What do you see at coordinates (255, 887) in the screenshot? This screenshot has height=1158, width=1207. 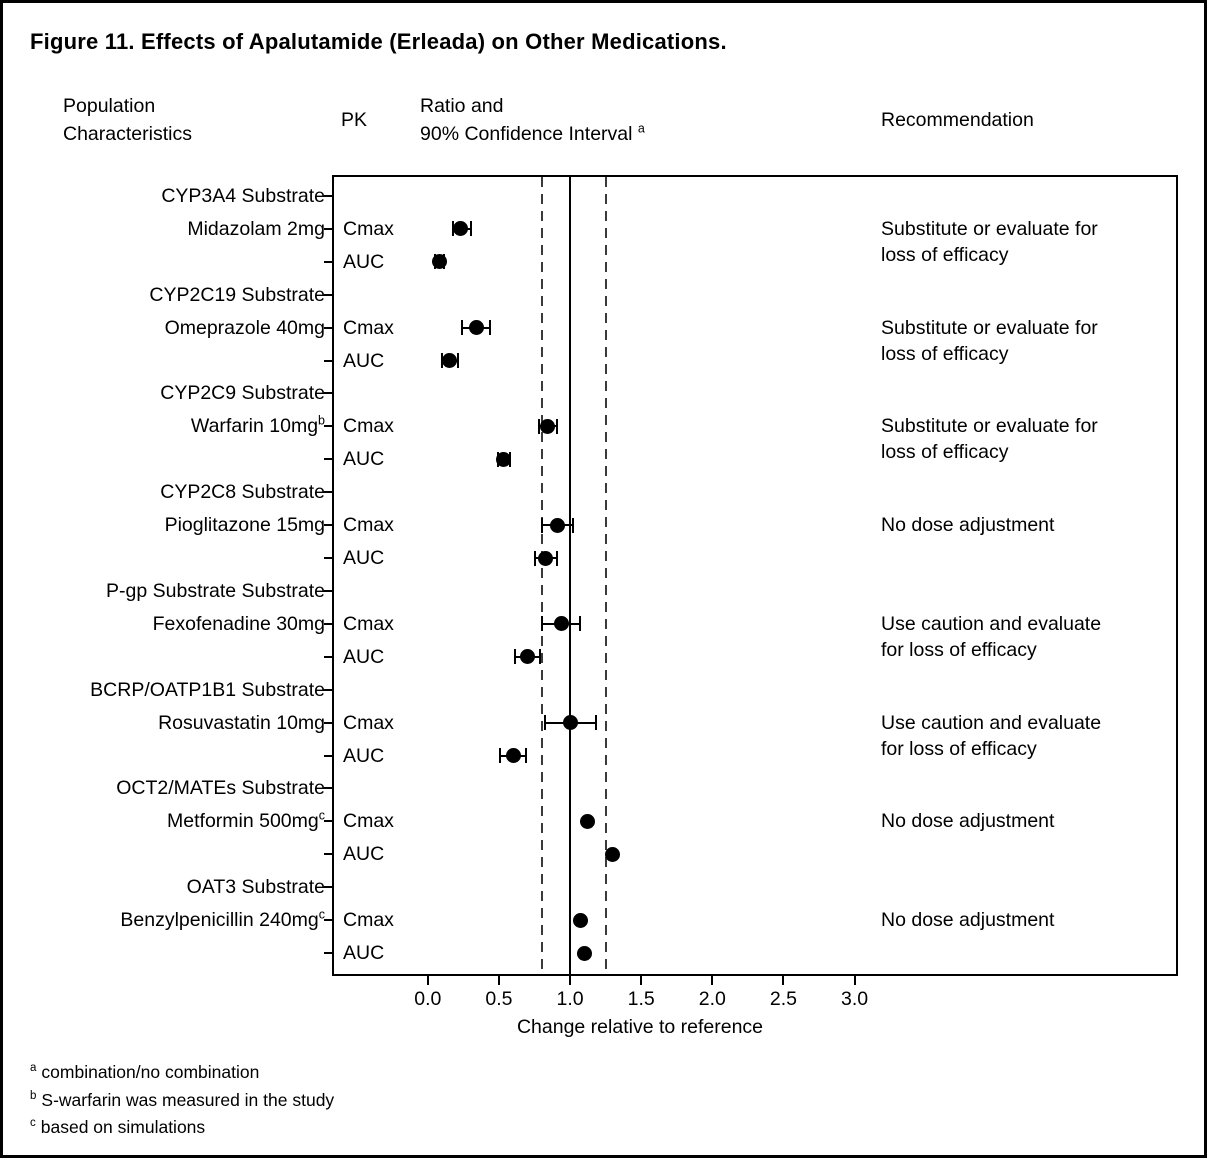 I see `category-row-label: OAT3 Substrate` at bounding box center [255, 887].